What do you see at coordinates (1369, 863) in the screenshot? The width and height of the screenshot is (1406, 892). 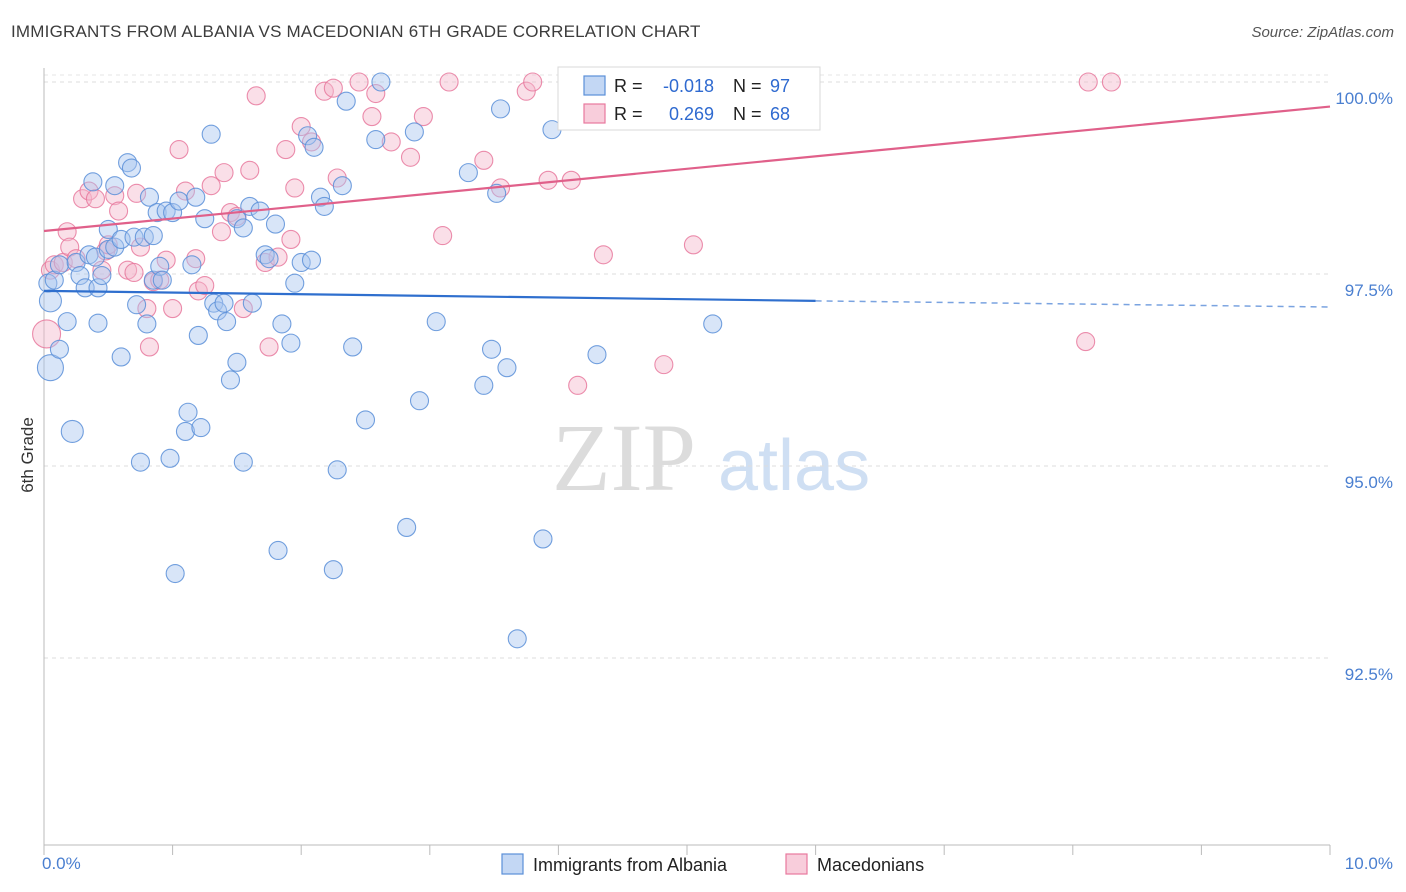 I see `x-tick-label-max: 10.0%` at bounding box center [1369, 863].